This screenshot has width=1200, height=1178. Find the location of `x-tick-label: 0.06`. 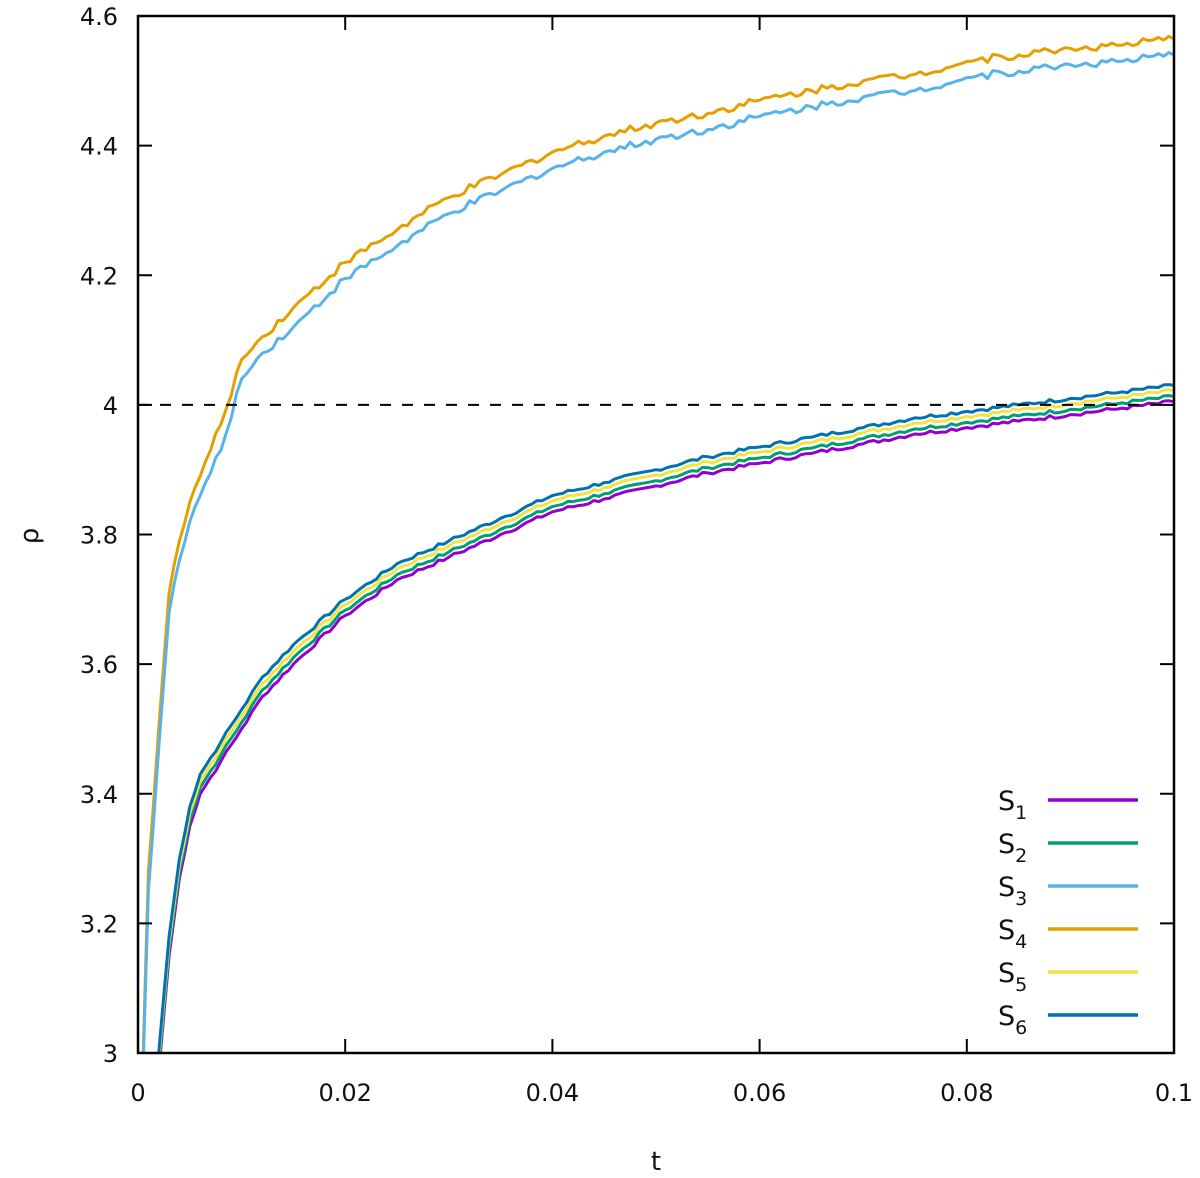

x-tick-label: 0.06 is located at coordinates (759, 1093).